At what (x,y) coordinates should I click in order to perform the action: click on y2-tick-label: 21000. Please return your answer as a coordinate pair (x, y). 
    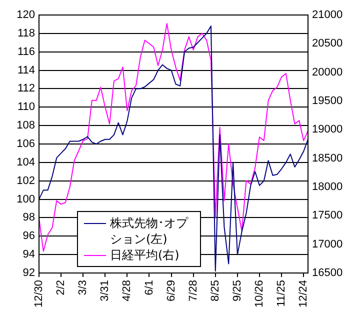
    Looking at the image, I should click on (327, 15).